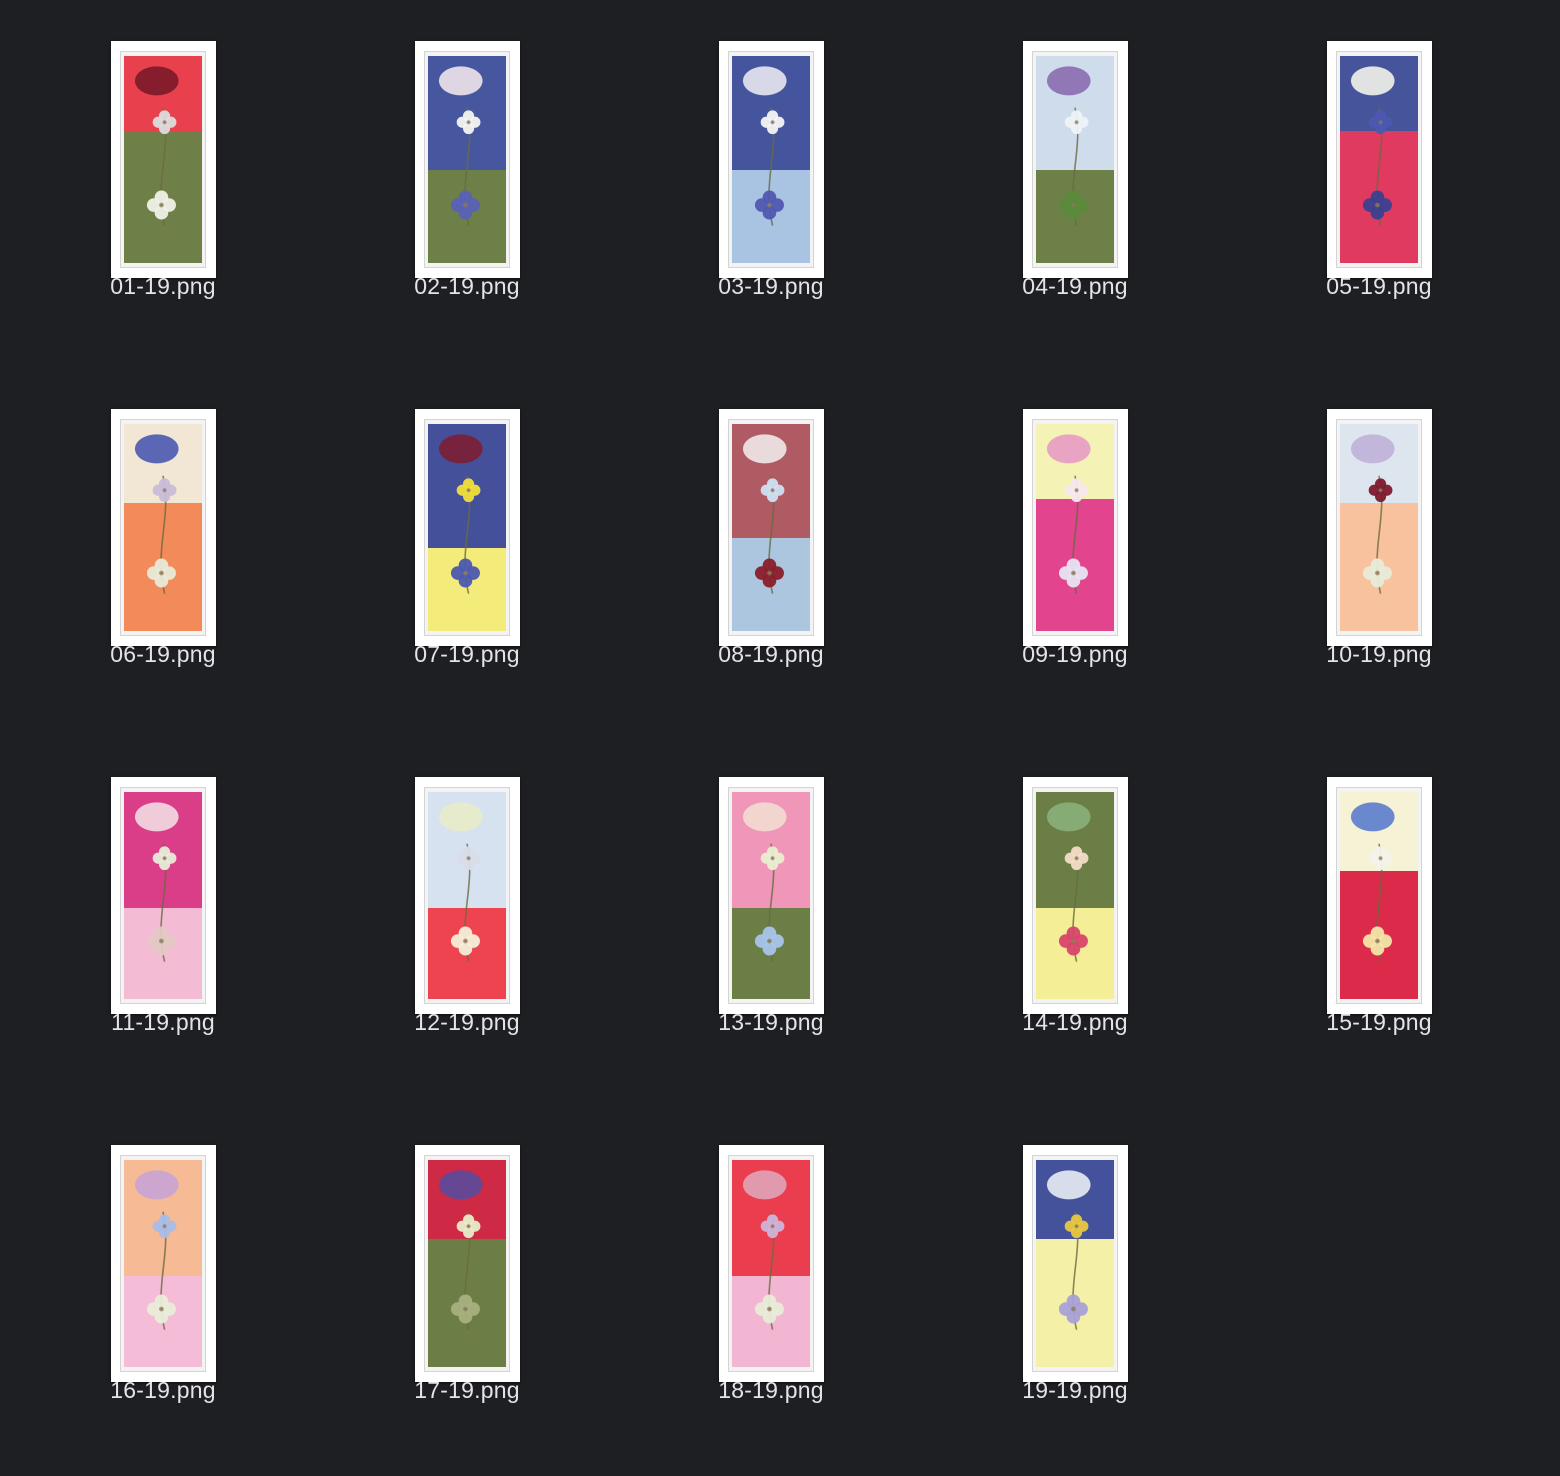 The width and height of the screenshot is (1560, 1476). I want to click on file-item: 07-19.png, so click(456, 533).